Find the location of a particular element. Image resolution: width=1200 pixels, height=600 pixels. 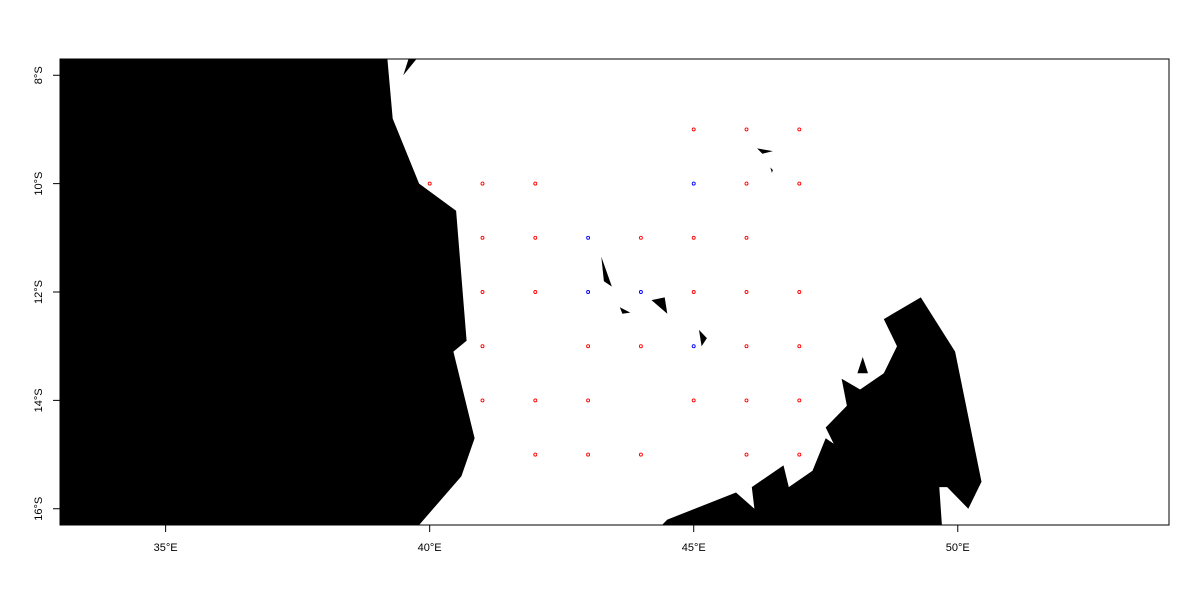

comoros-grande-comore is located at coordinates (606, 271).